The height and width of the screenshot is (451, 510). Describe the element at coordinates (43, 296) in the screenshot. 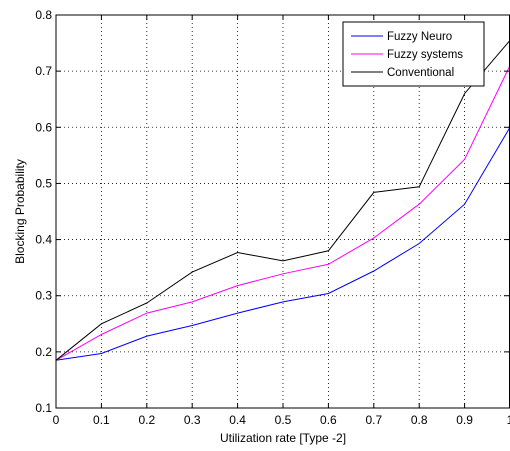

I see `y-tick-label: 0.3` at that location.